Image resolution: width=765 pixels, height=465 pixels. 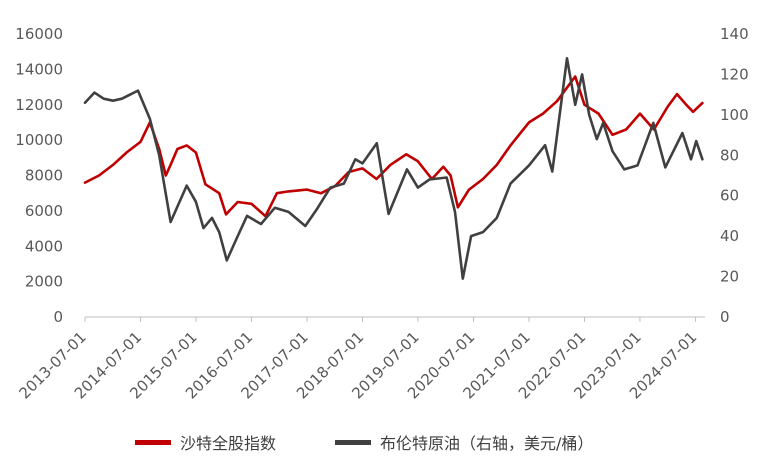 I want to click on right-y-tick-label: 0, so click(x=725, y=317).